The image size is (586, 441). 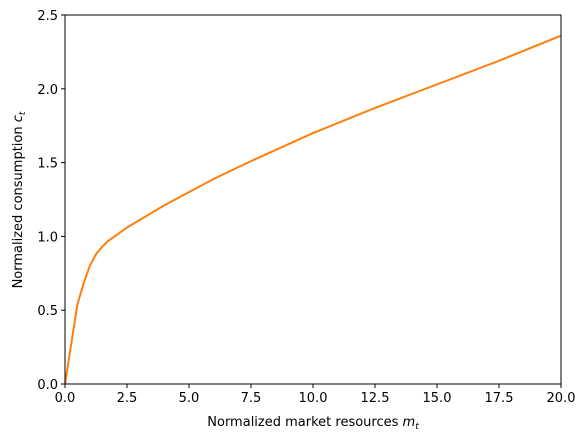 I want to click on x-tick-label: 0.0, so click(x=65, y=398).